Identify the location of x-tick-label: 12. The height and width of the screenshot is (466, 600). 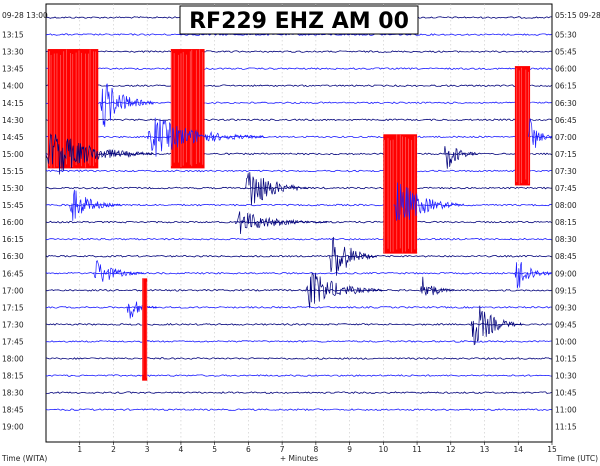
(451, 449).